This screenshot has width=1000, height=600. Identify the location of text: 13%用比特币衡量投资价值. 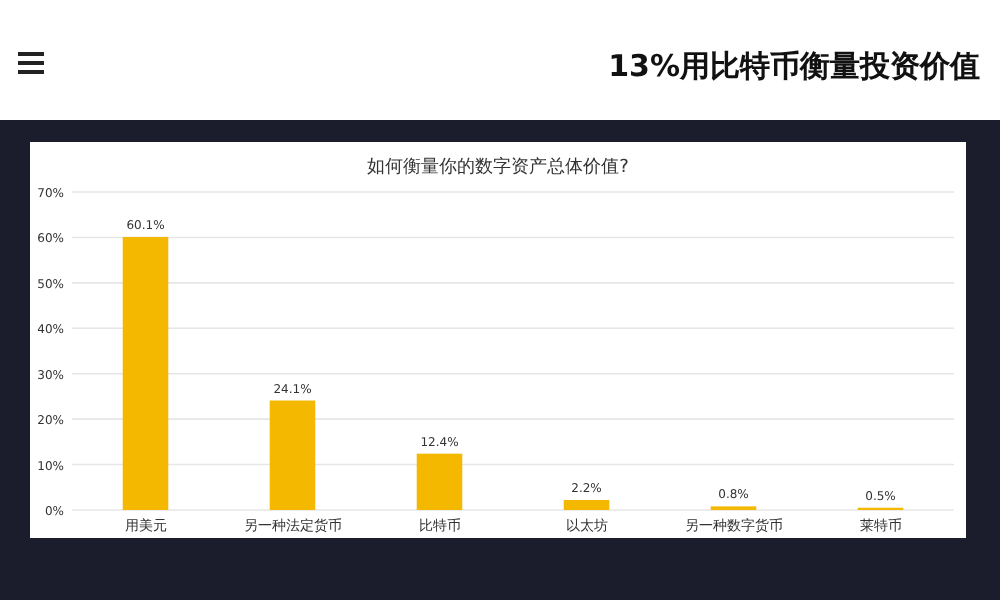
(794, 66).